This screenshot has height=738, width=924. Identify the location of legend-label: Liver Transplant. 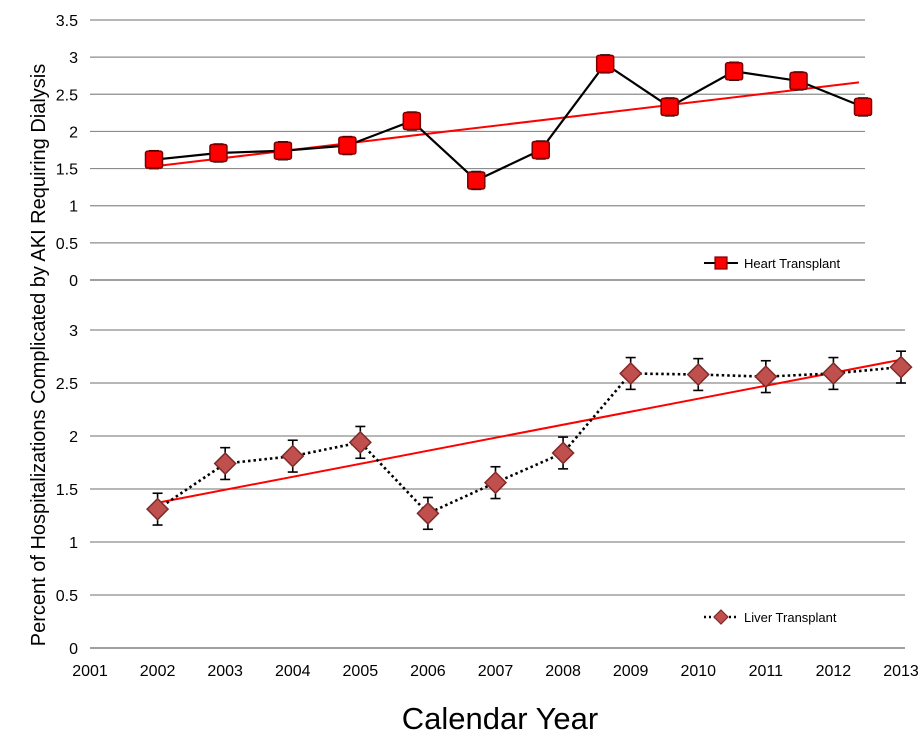
(790, 617).